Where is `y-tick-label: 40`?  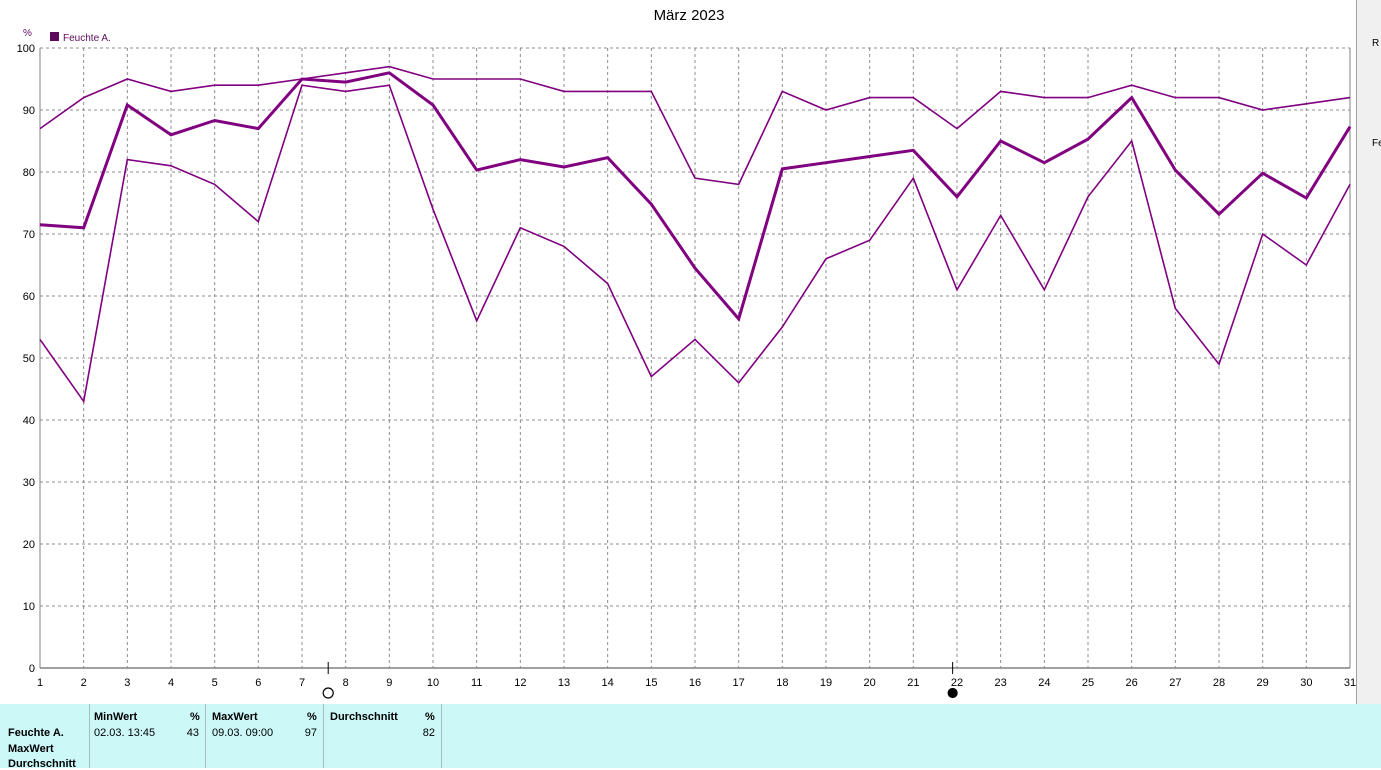 y-tick-label: 40 is located at coordinates (29, 421).